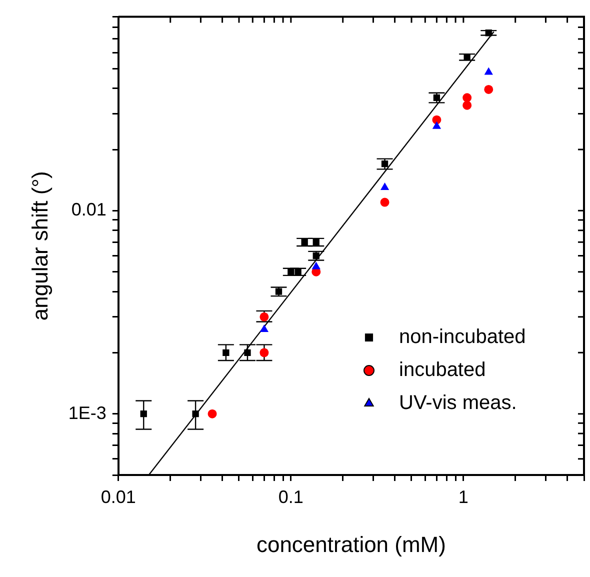 The height and width of the screenshot is (577, 590). What do you see at coordinates (87, 412) in the screenshot?
I see `y-tick-label: 1E-3` at bounding box center [87, 412].